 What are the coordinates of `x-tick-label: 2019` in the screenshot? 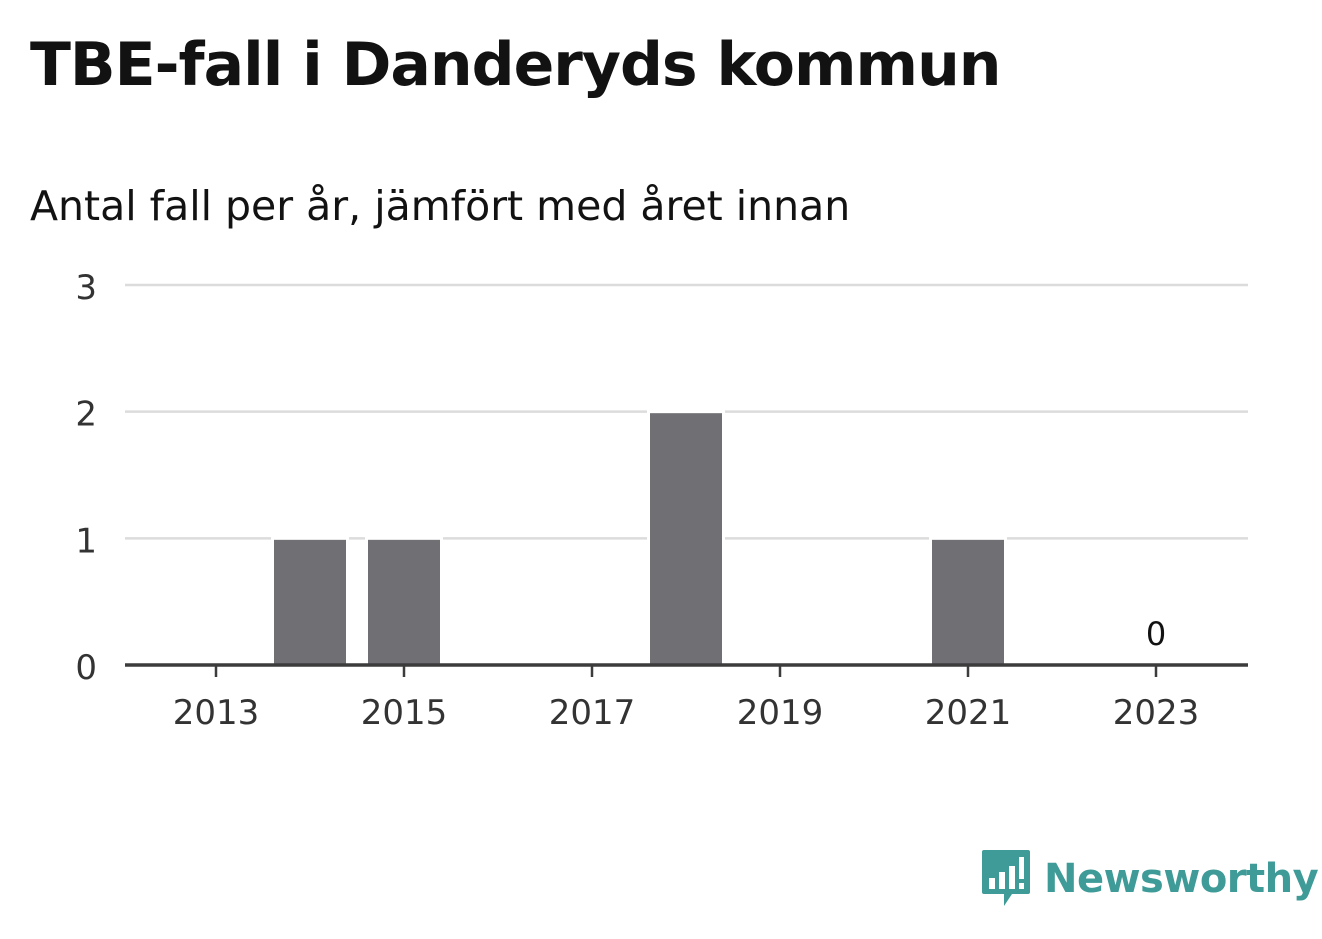 It's located at (780, 713).